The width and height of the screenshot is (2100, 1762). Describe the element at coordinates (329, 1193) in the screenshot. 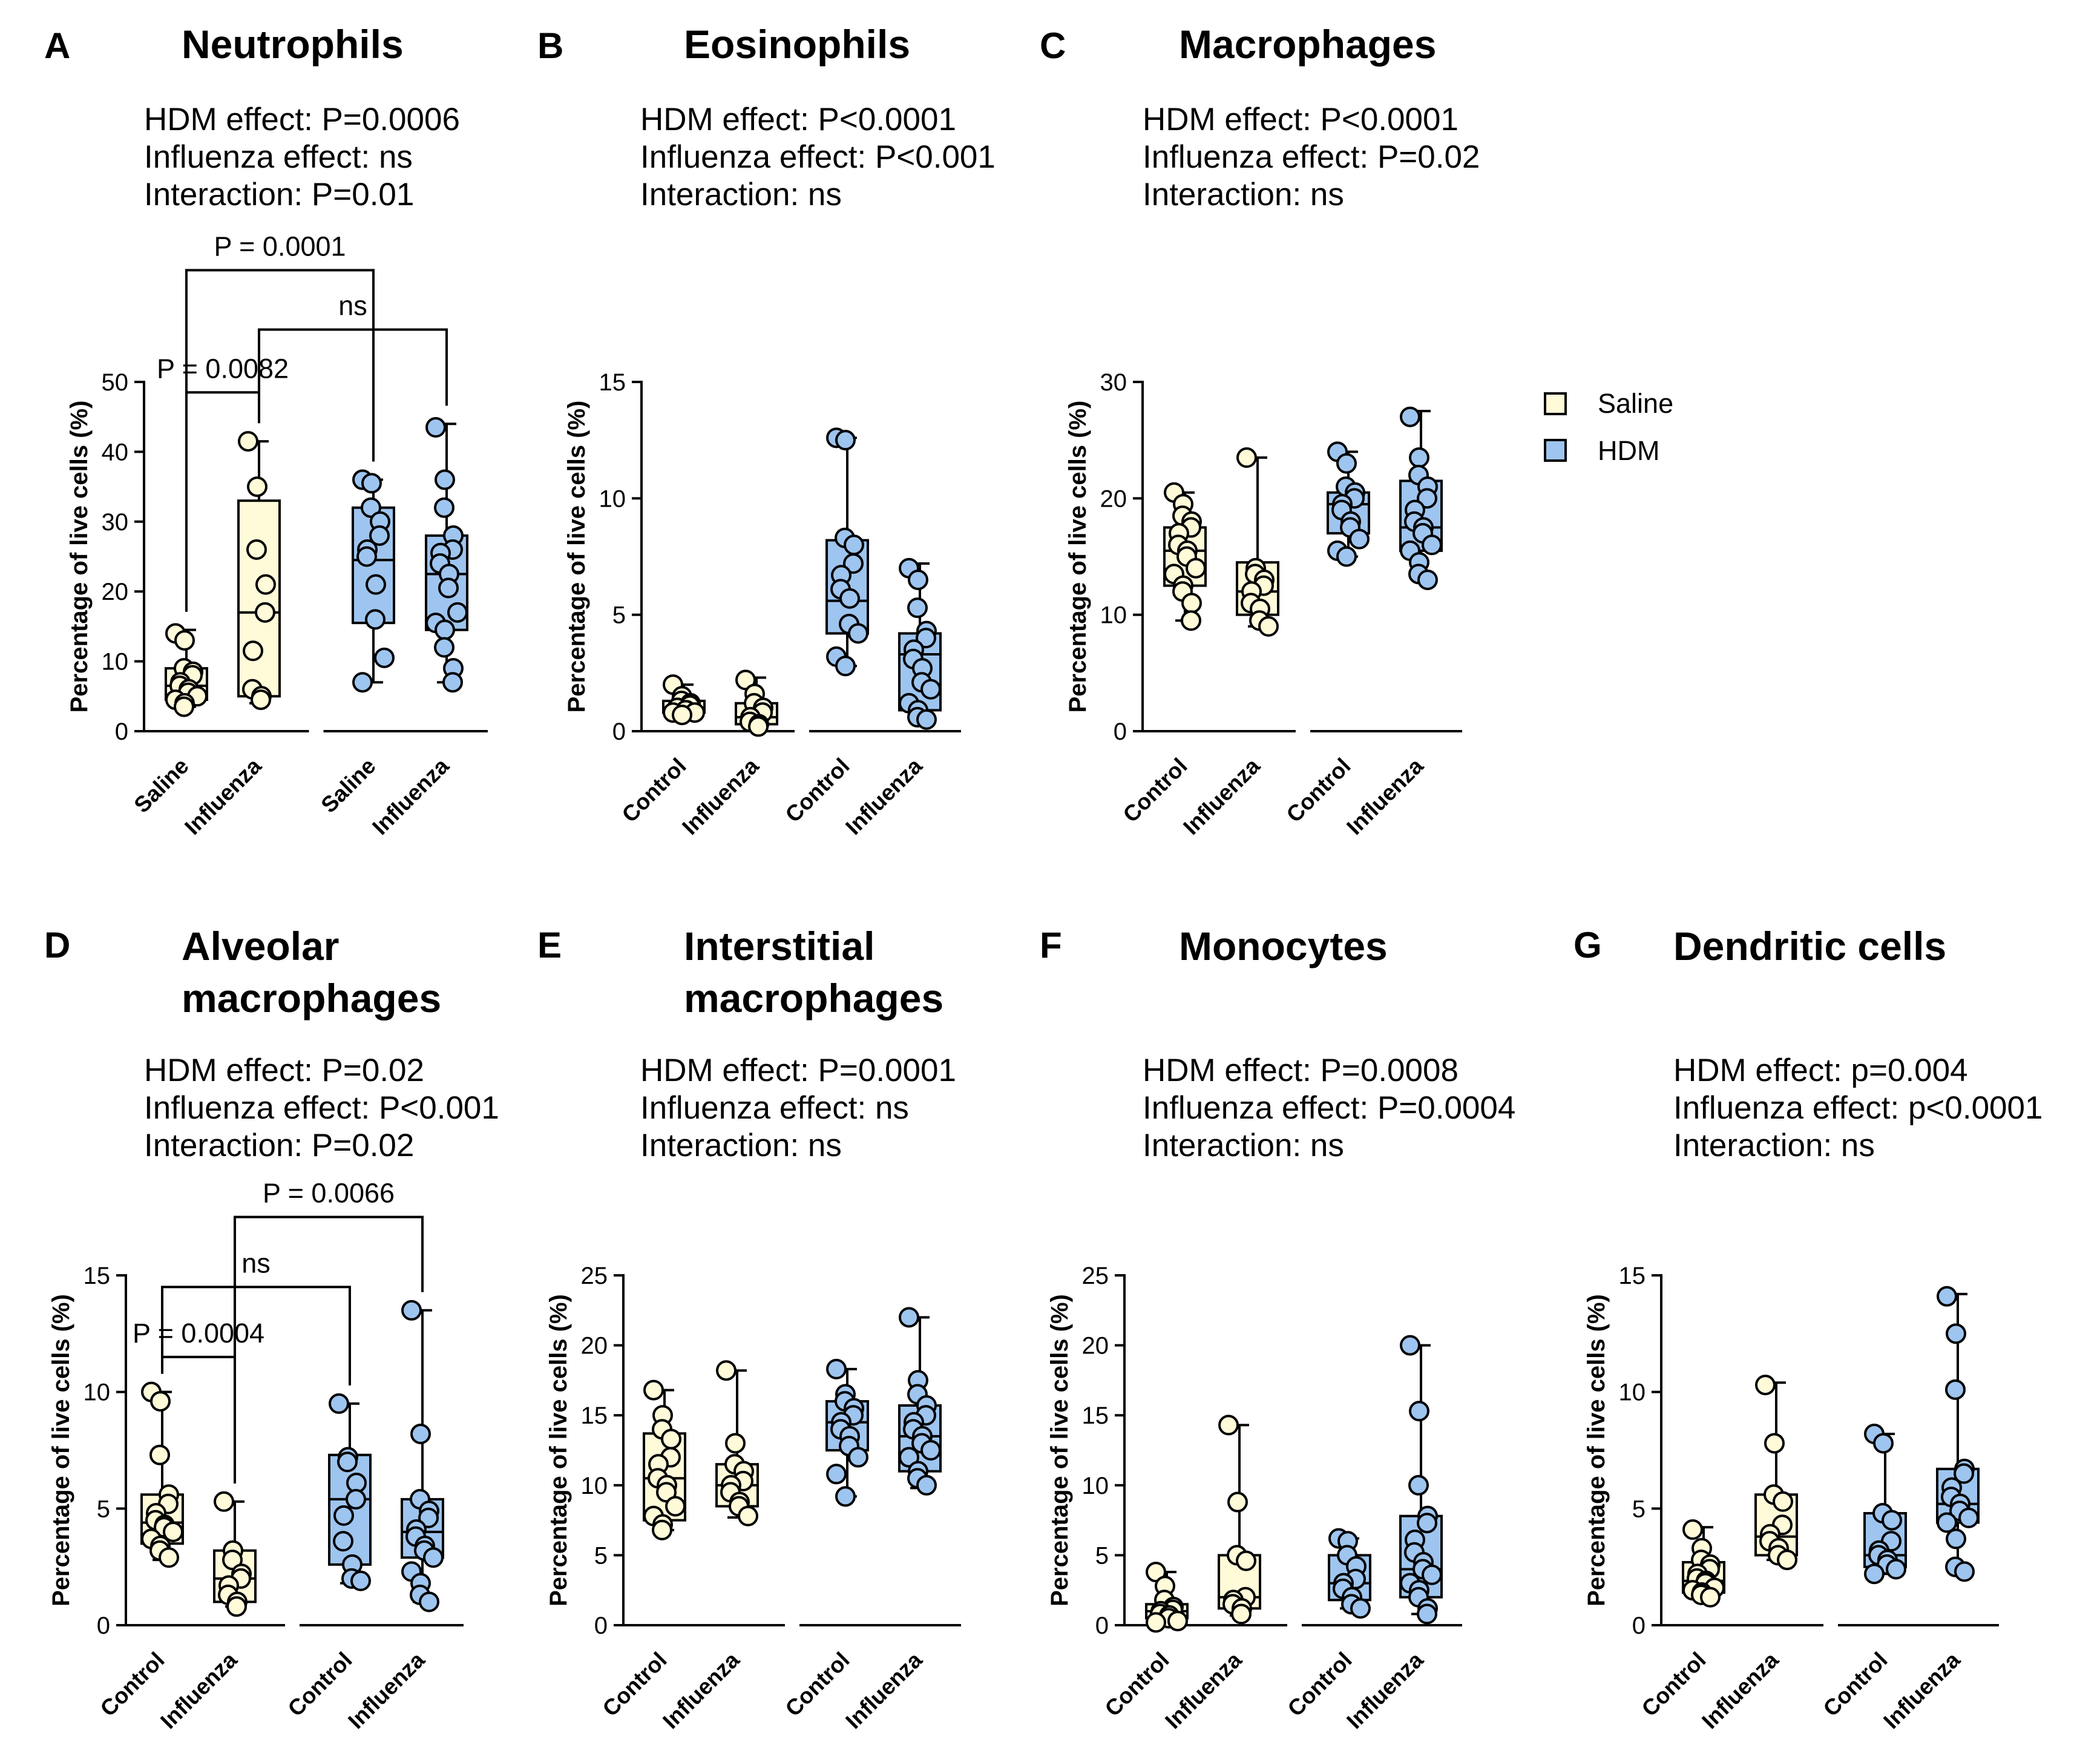

I see `significance-label: P = 0.0066` at that location.